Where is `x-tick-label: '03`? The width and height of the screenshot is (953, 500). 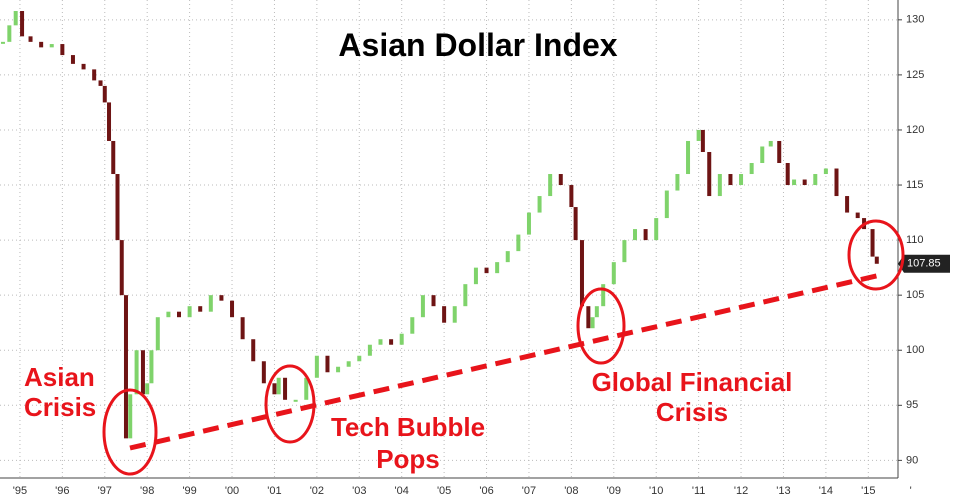 x-tick-label: '03 is located at coordinates (359, 491).